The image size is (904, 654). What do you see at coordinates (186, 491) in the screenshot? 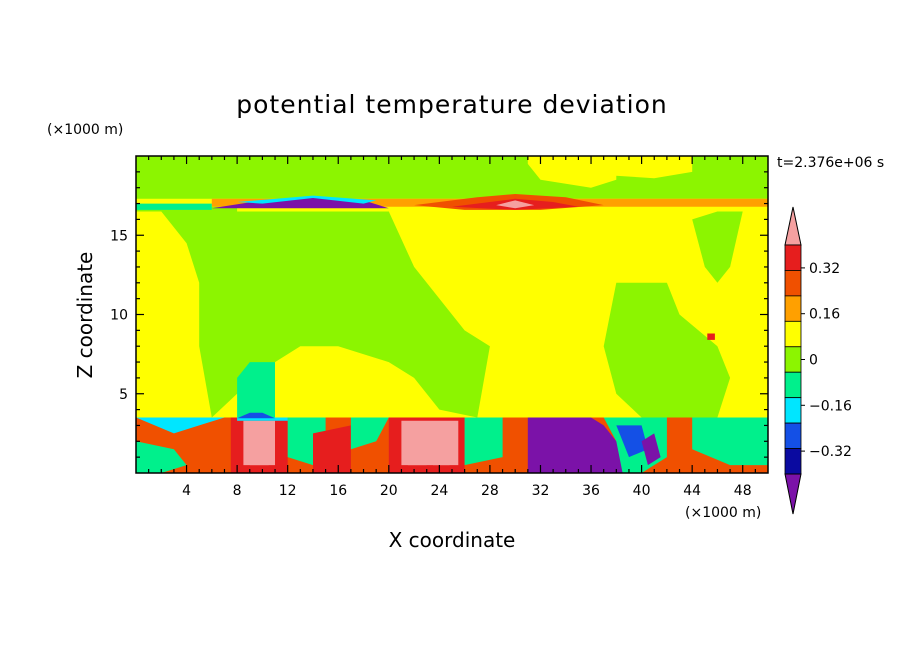
I see `x-tick-label: 4` at bounding box center [186, 491].